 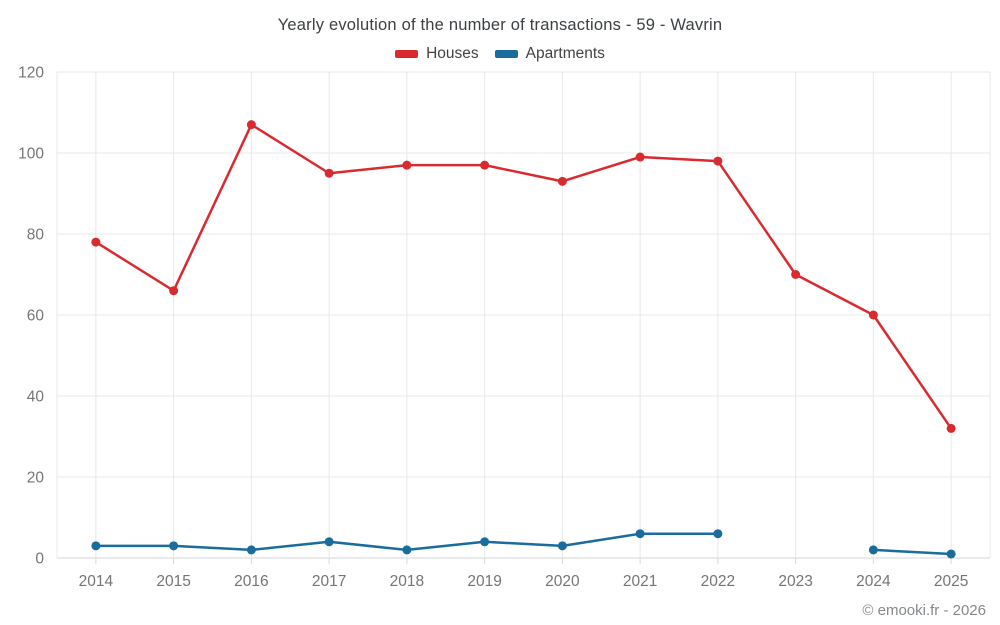 What do you see at coordinates (251, 581) in the screenshot?
I see `x-tick-label: 2016` at bounding box center [251, 581].